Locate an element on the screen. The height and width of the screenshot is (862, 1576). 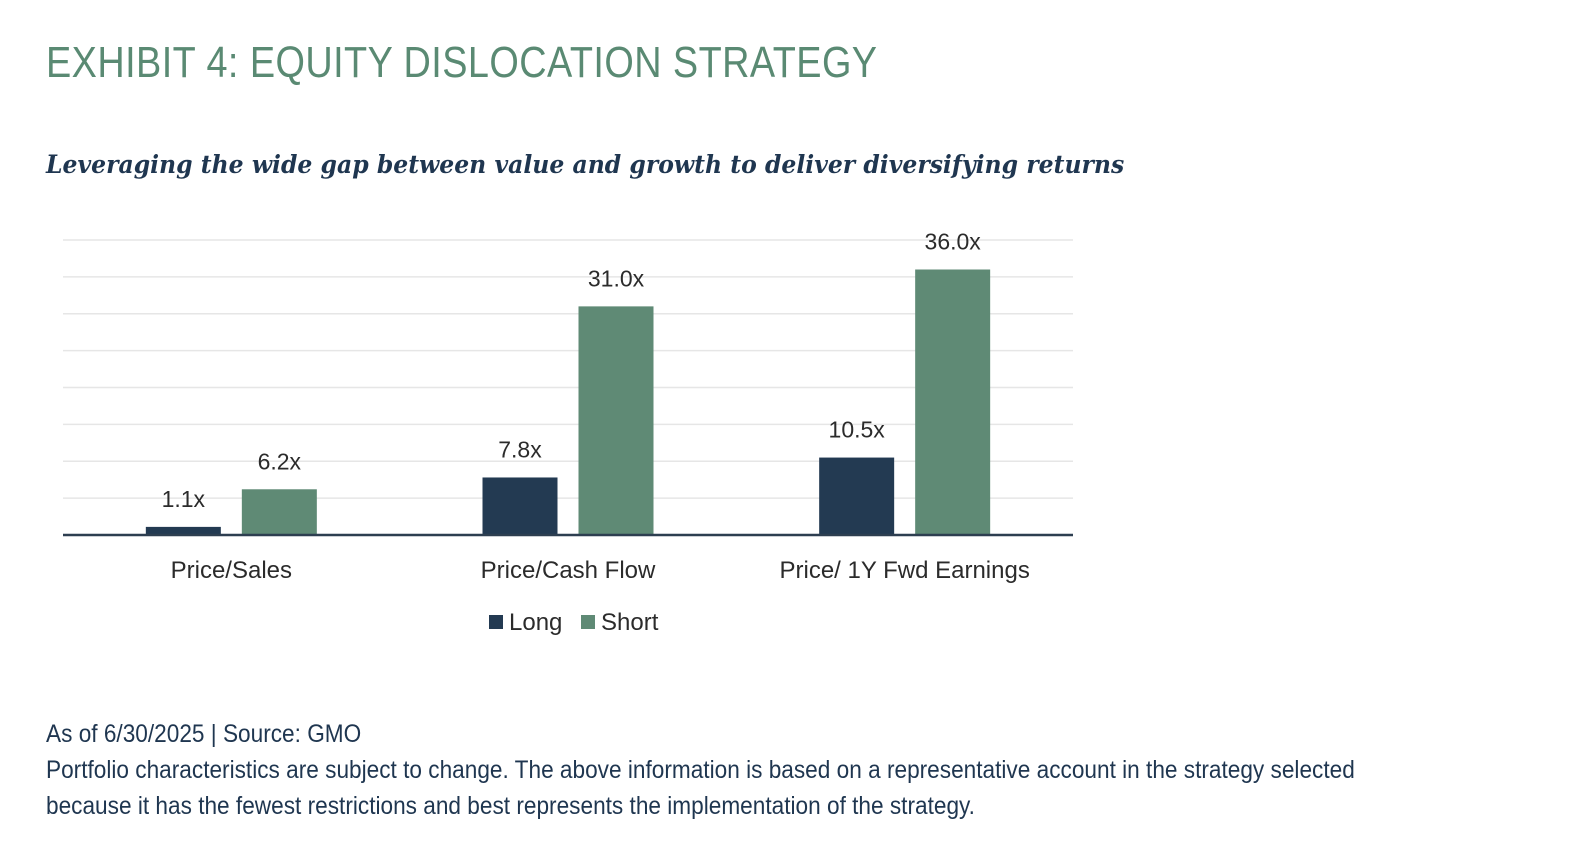
source-note: As of 6/30/2025 | Source: GMO is located at coordinates (204, 734).